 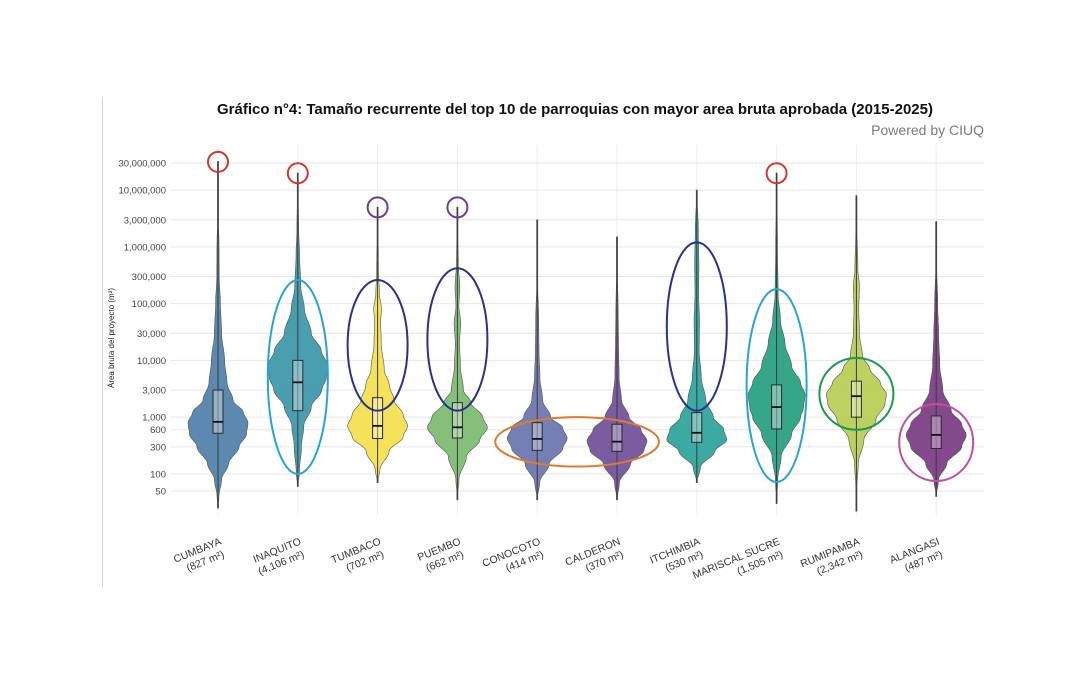 What do you see at coordinates (151, 361) in the screenshot?
I see `y-tick-label: 10,000` at bounding box center [151, 361].